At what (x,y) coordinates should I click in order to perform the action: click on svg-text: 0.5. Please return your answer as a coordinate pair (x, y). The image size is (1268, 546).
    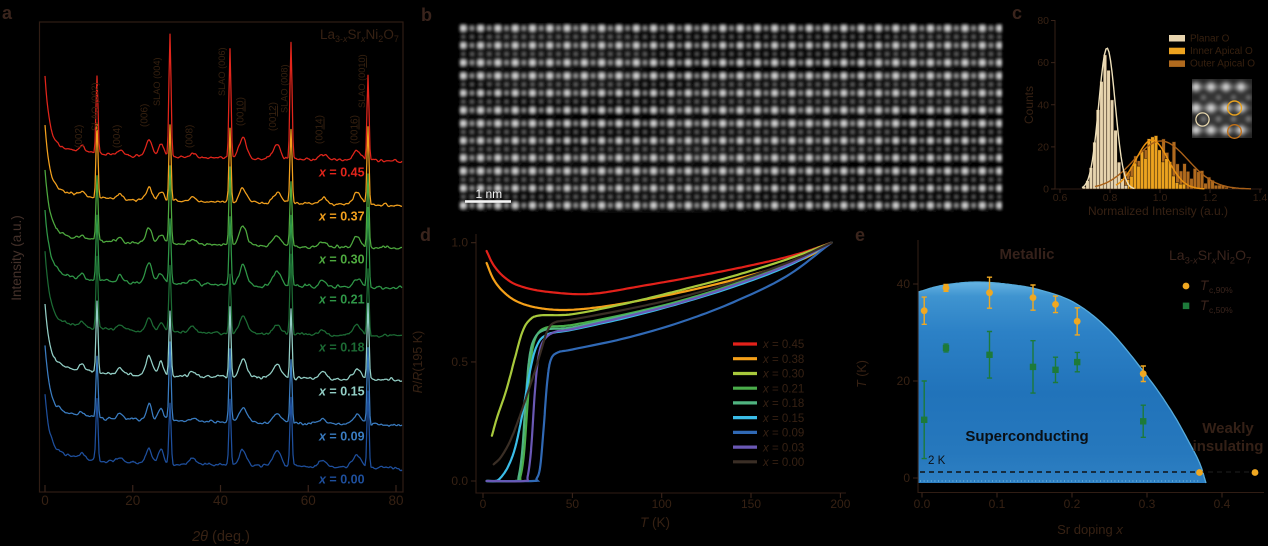
    Looking at the image, I should click on (459, 362).